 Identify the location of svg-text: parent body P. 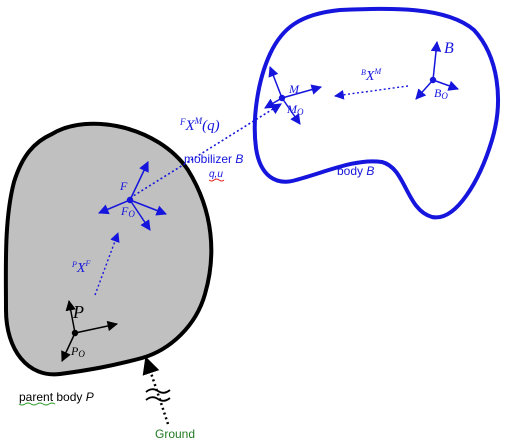
(56, 397).